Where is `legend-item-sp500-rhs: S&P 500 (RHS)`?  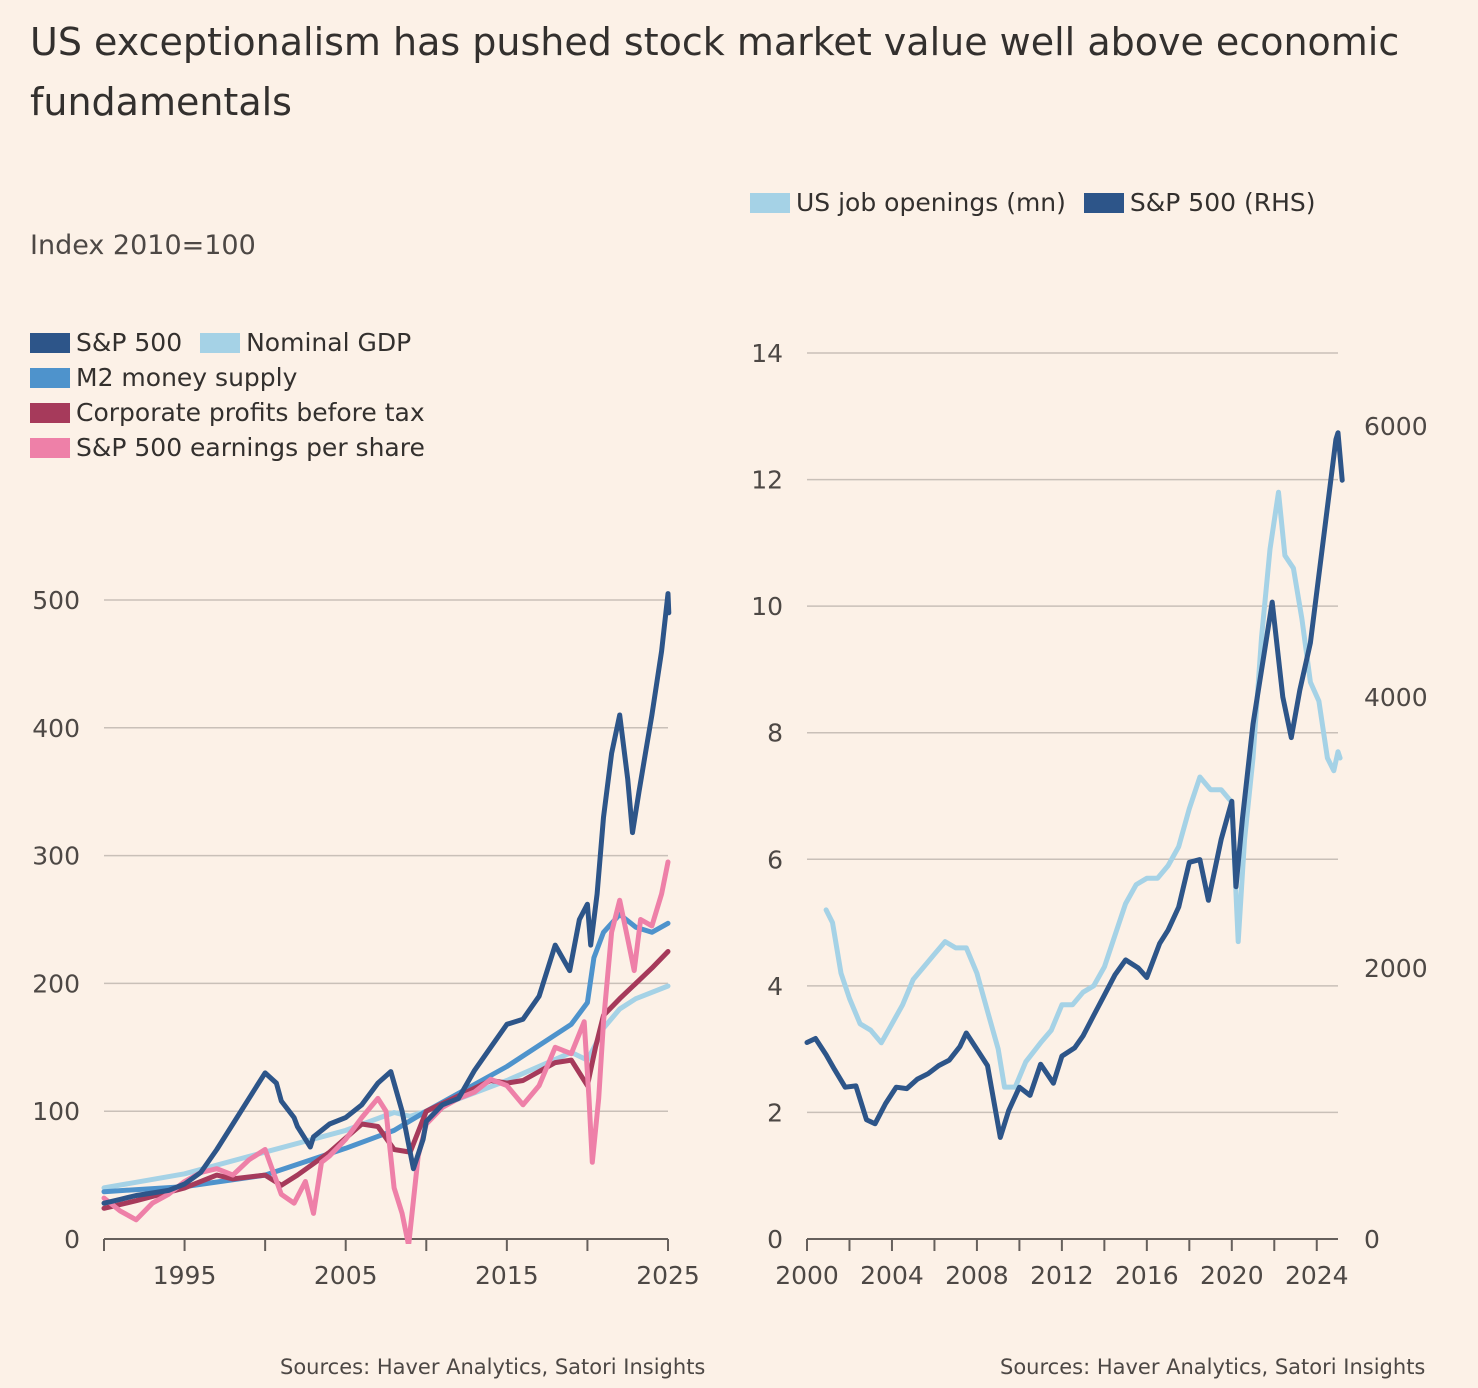 legend-item-sp500-rhs: S&P 500 (RHS) is located at coordinates (1199, 202).